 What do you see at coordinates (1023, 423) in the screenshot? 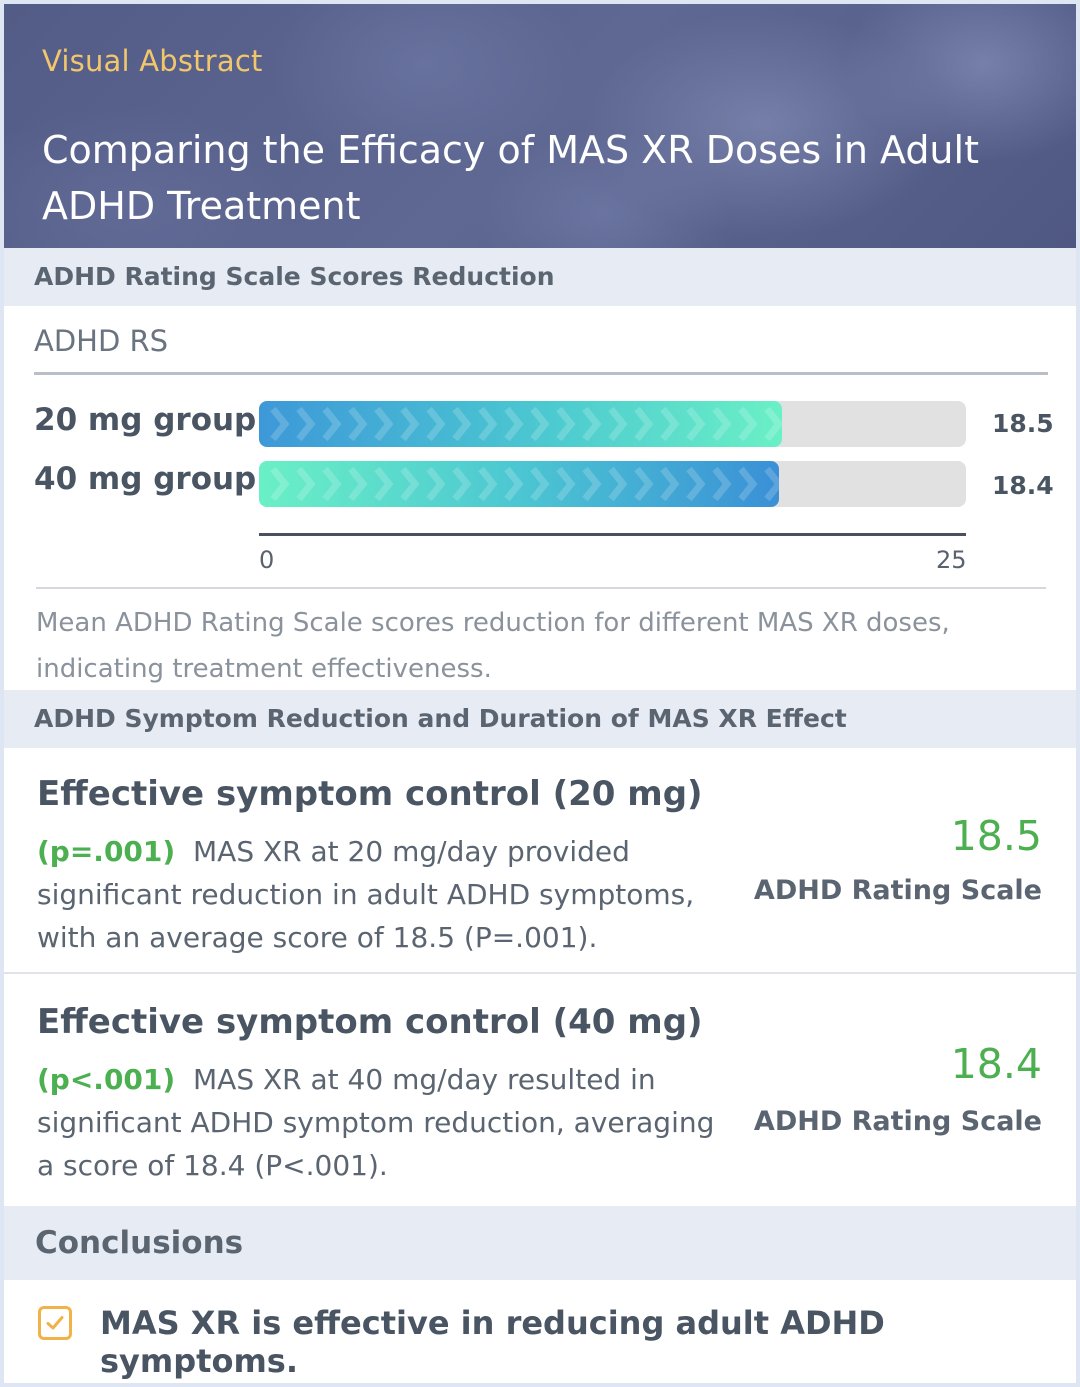
I see `bar-value-20mg: 18.5` at bounding box center [1023, 423].